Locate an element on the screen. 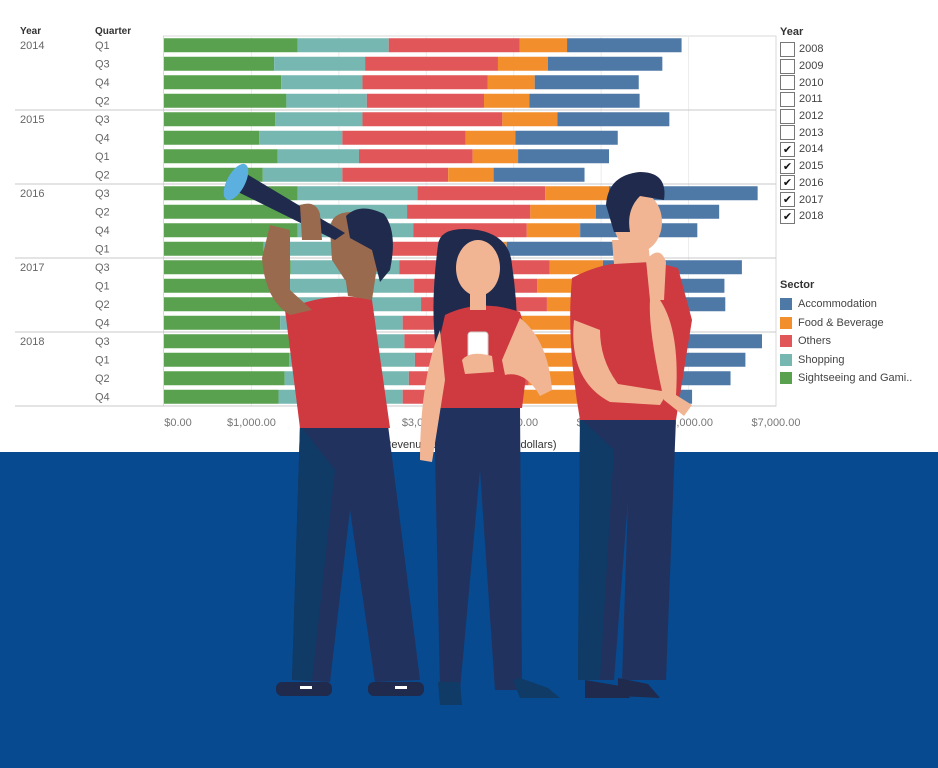 This screenshot has height=768, width=938. year-filter-item: 2012 is located at coordinates (855, 116).